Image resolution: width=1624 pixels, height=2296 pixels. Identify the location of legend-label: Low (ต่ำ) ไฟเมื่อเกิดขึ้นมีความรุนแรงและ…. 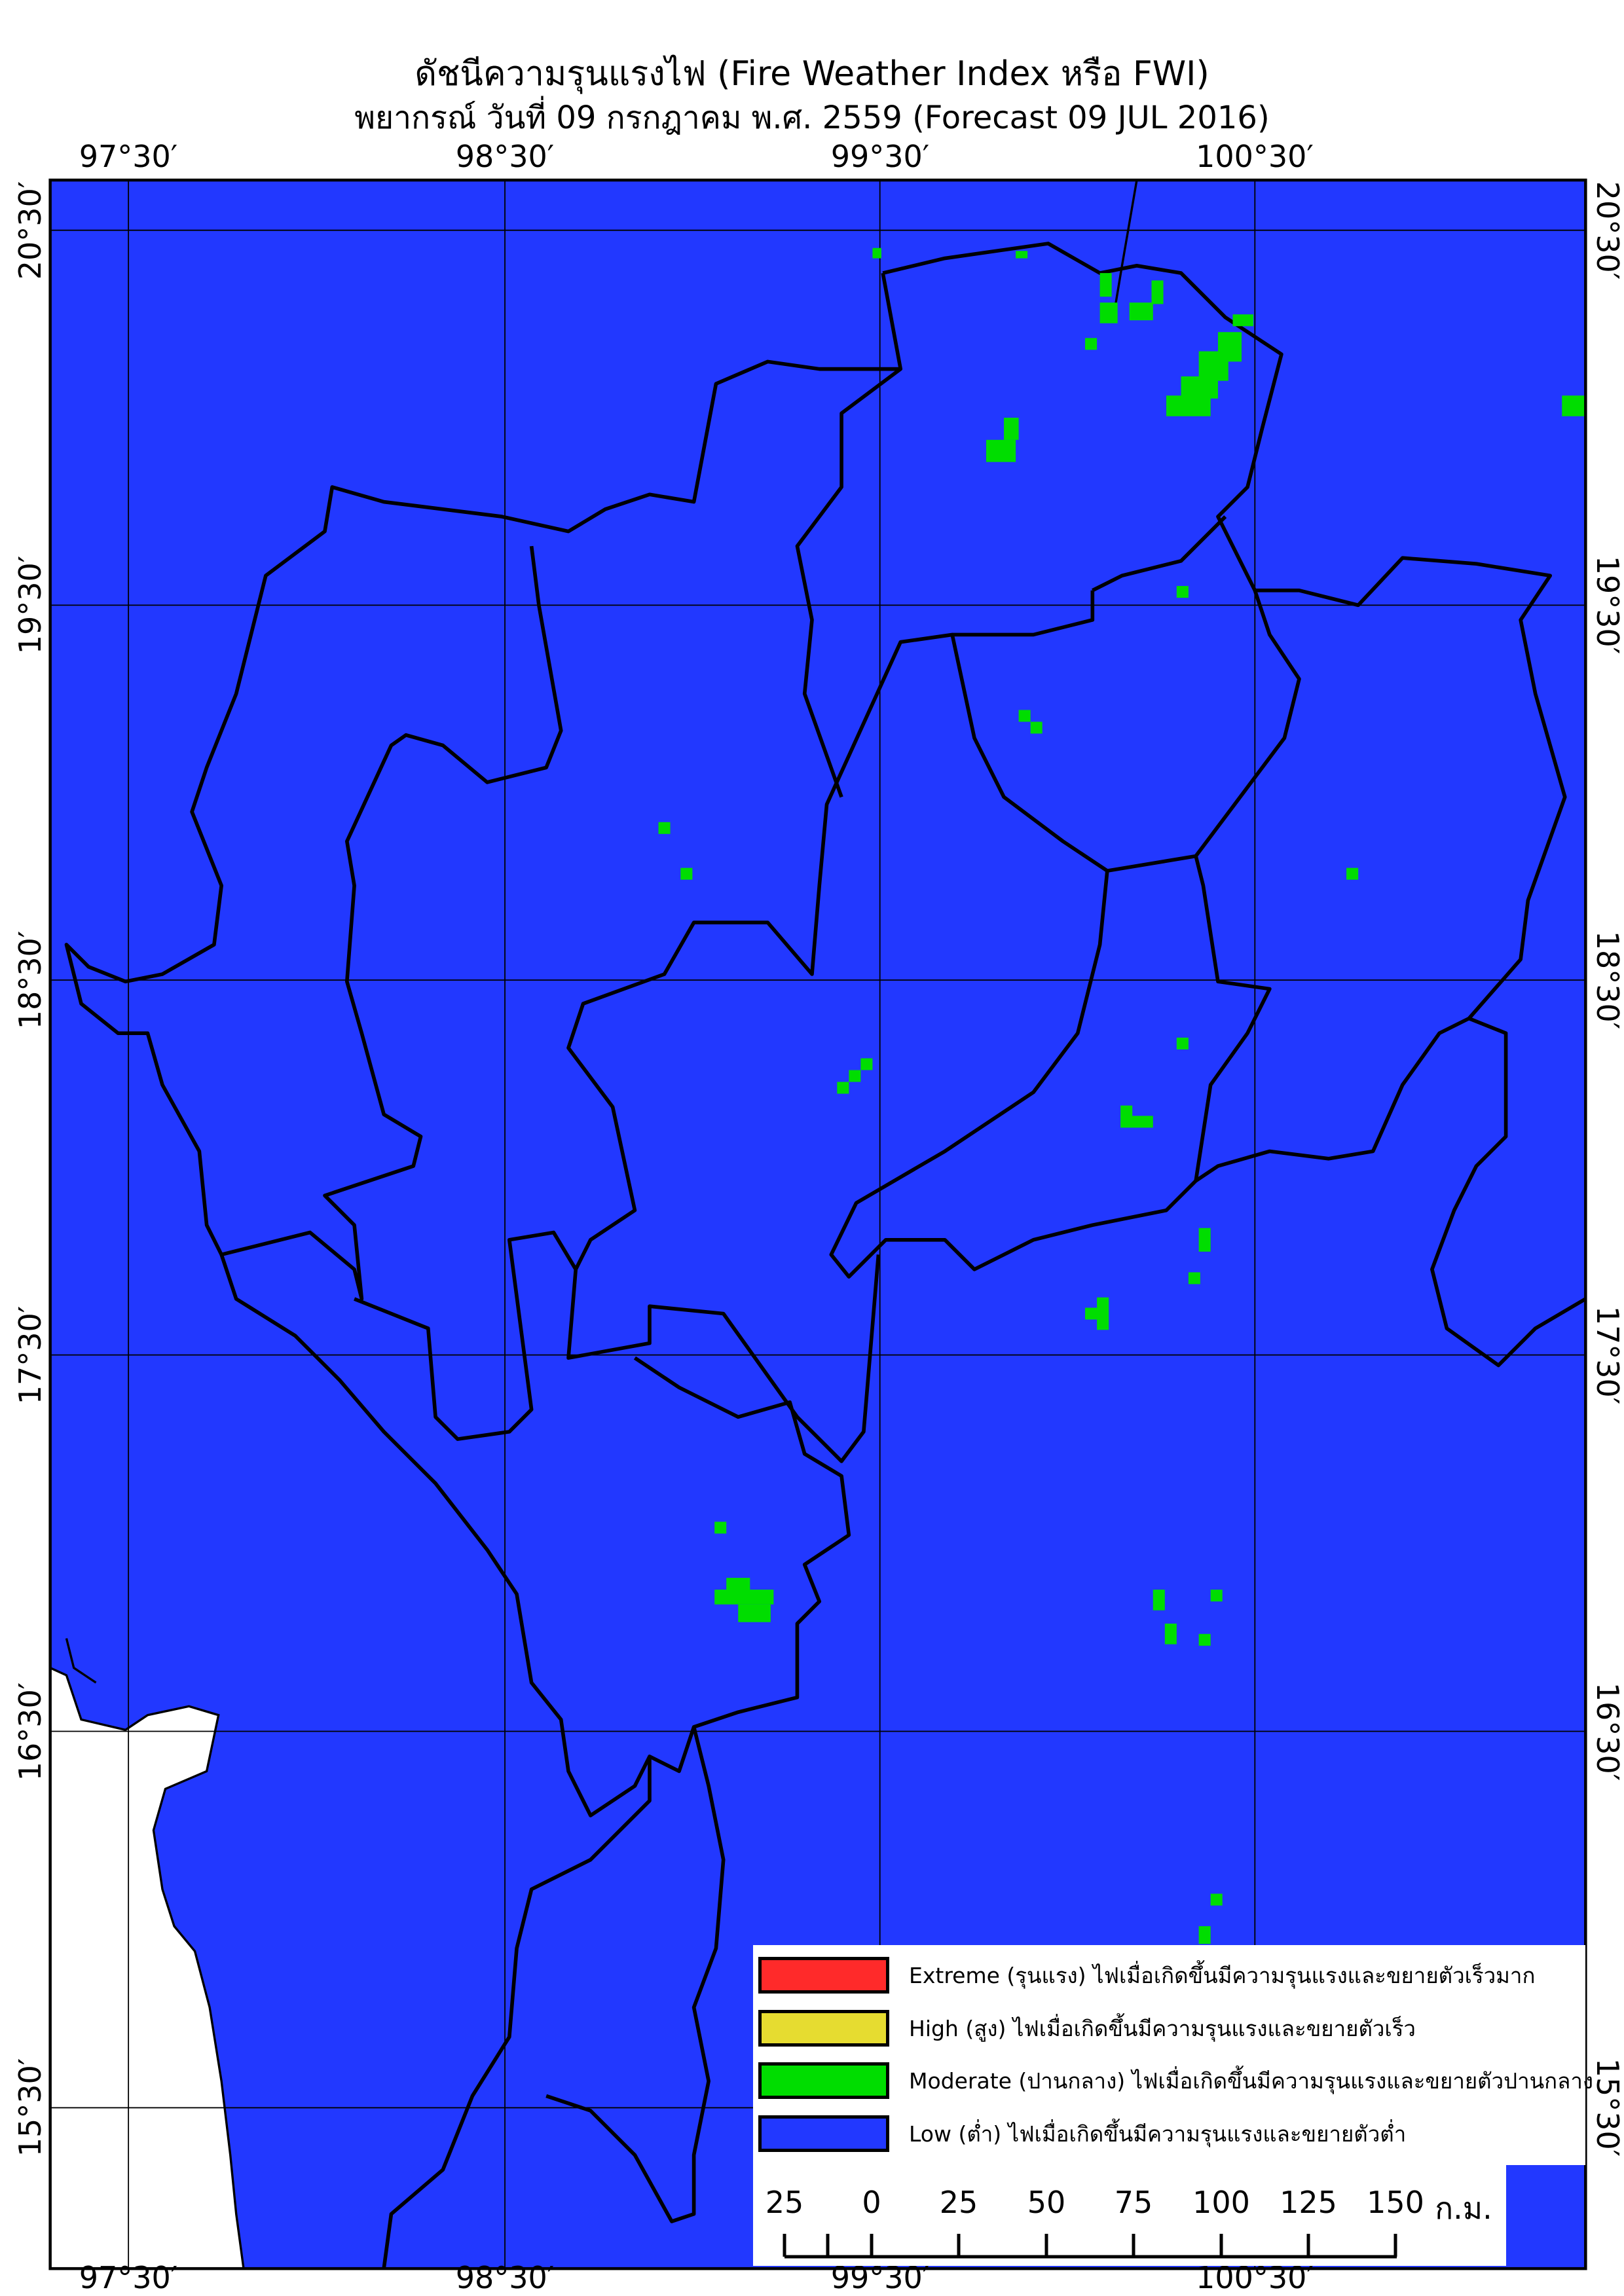
(1158, 2134).